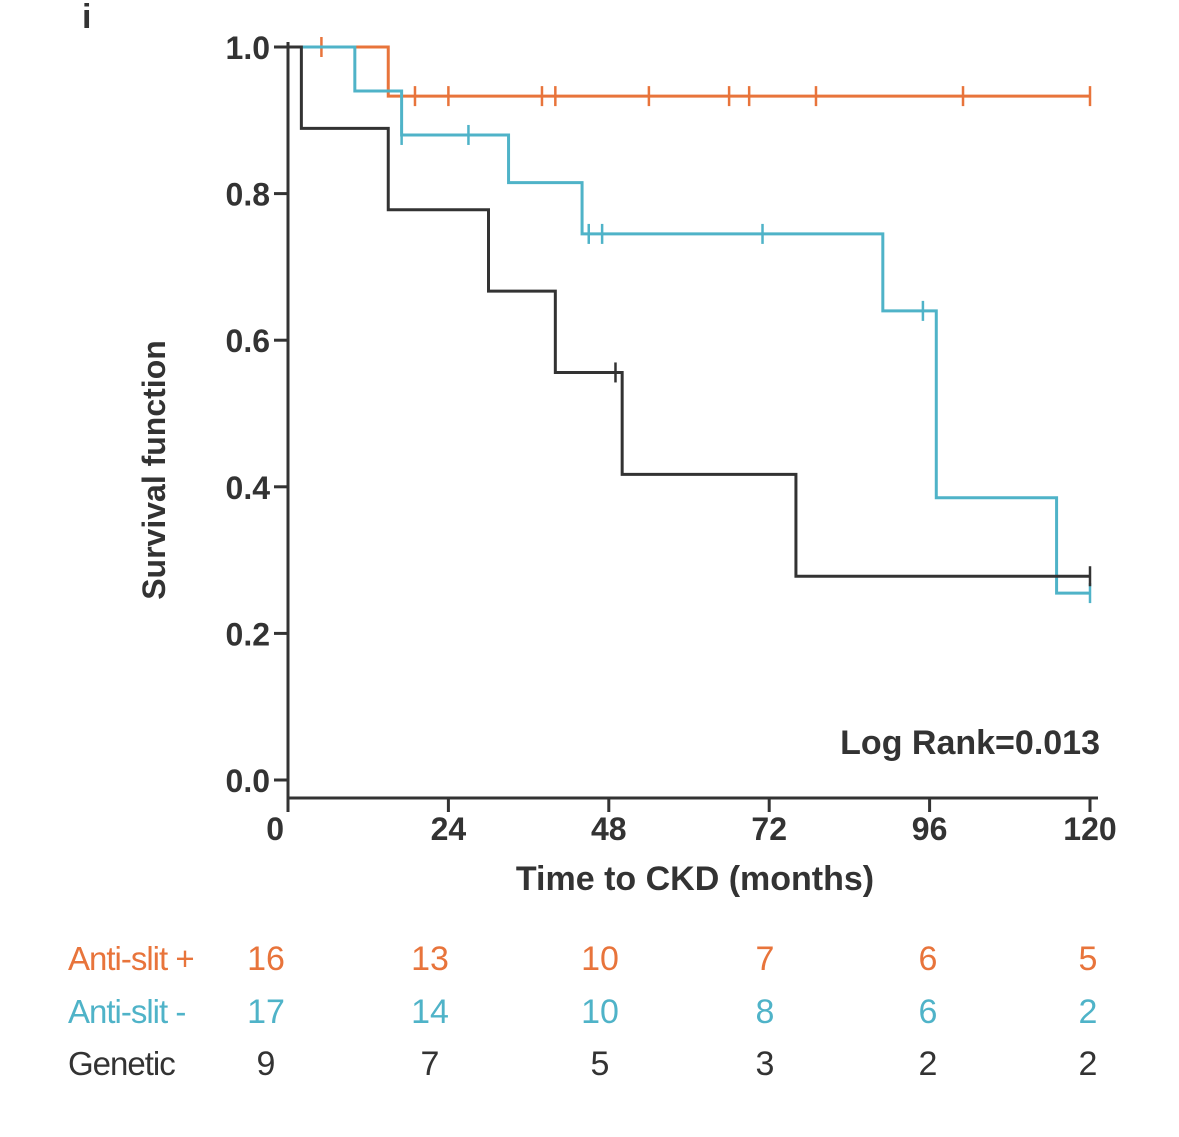 Image resolution: width=1179 pixels, height=1137 pixels. I want to click on y-tick-label: 1.0, so click(248, 48).